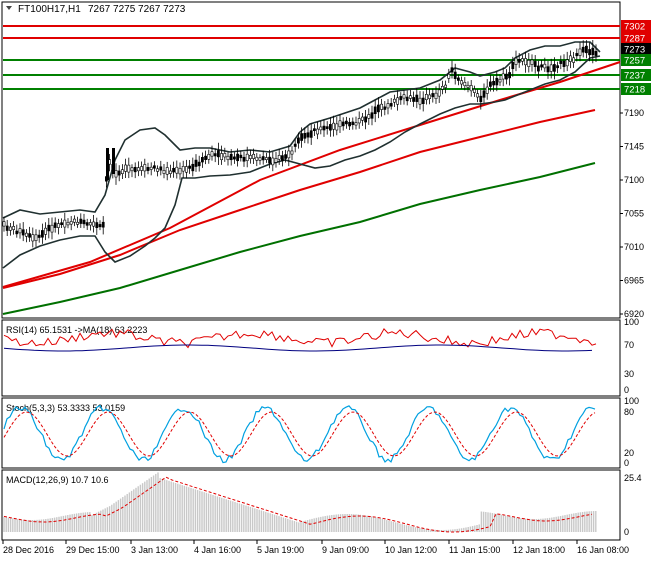  Describe the element at coordinates (217, 550) in the screenshot. I see `time-tick-label: 4 Jan 16:00` at that location.